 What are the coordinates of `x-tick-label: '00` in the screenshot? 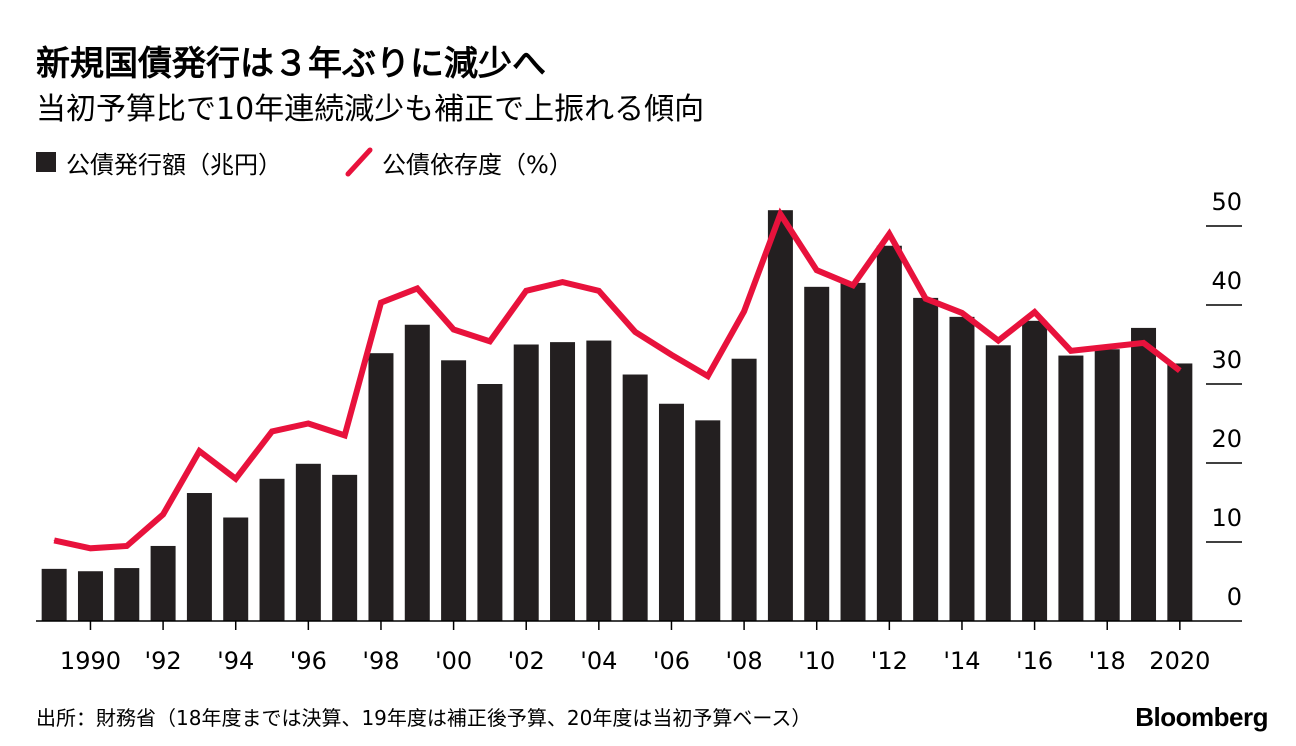 It's located at (453, 661).